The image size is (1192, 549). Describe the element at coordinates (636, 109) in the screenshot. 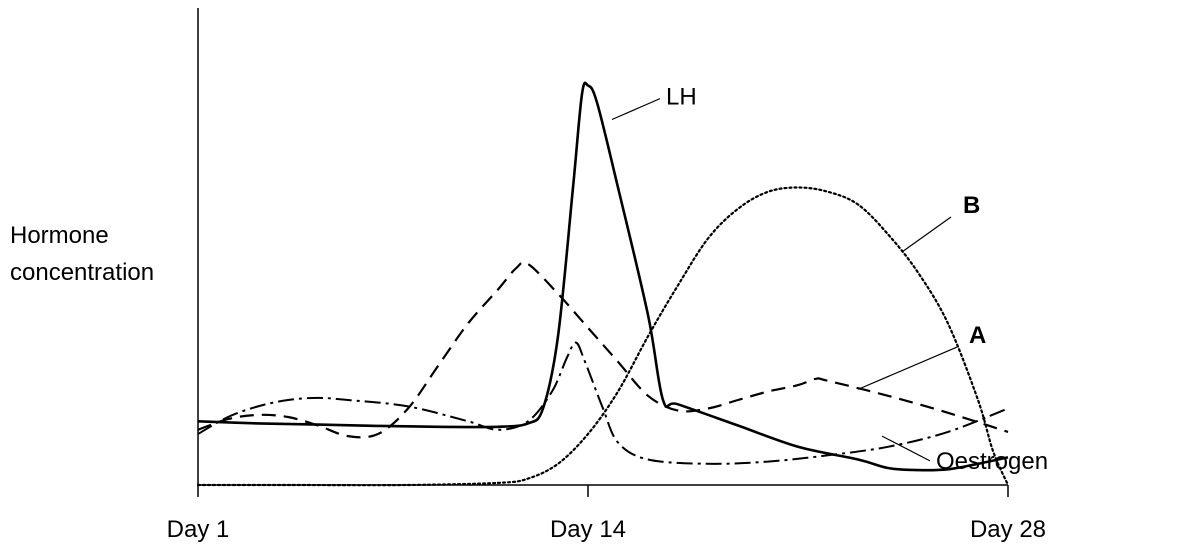

I see `leader-line-lh` at that location.